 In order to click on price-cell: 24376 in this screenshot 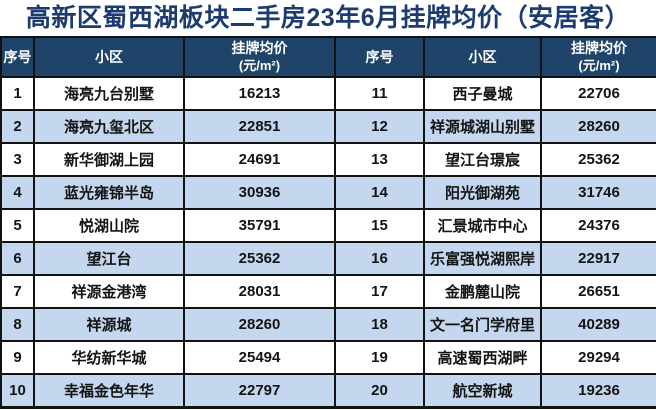, I will do `click(598, 225)`.